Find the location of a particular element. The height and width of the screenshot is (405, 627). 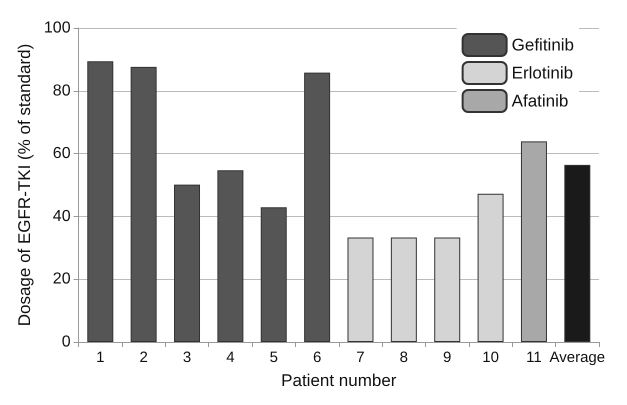

y-tick-label: 80 is located at coordinates (61, 91).